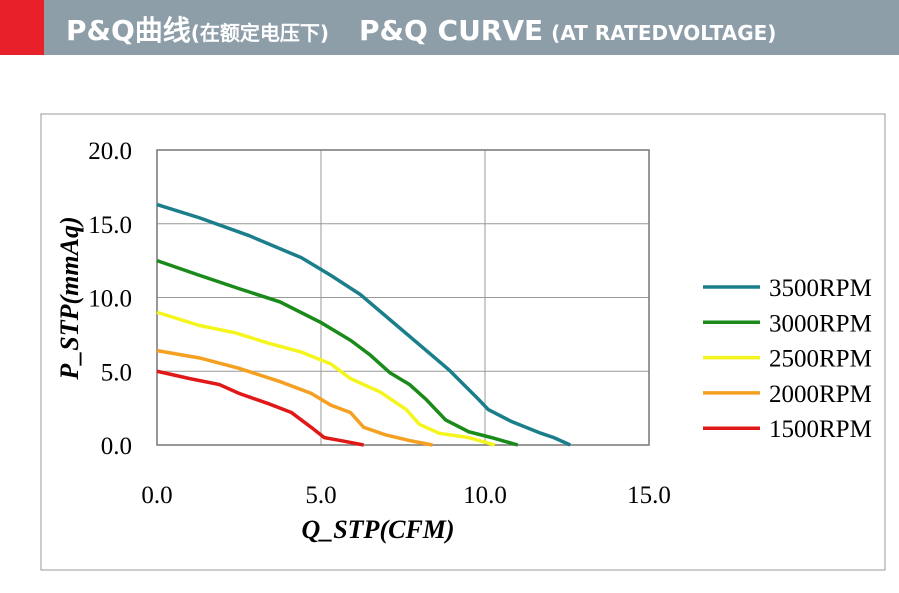 Image resolution: width=899 pixels, height=593 pixels. I want to click on header-bar, so click(471, 27).